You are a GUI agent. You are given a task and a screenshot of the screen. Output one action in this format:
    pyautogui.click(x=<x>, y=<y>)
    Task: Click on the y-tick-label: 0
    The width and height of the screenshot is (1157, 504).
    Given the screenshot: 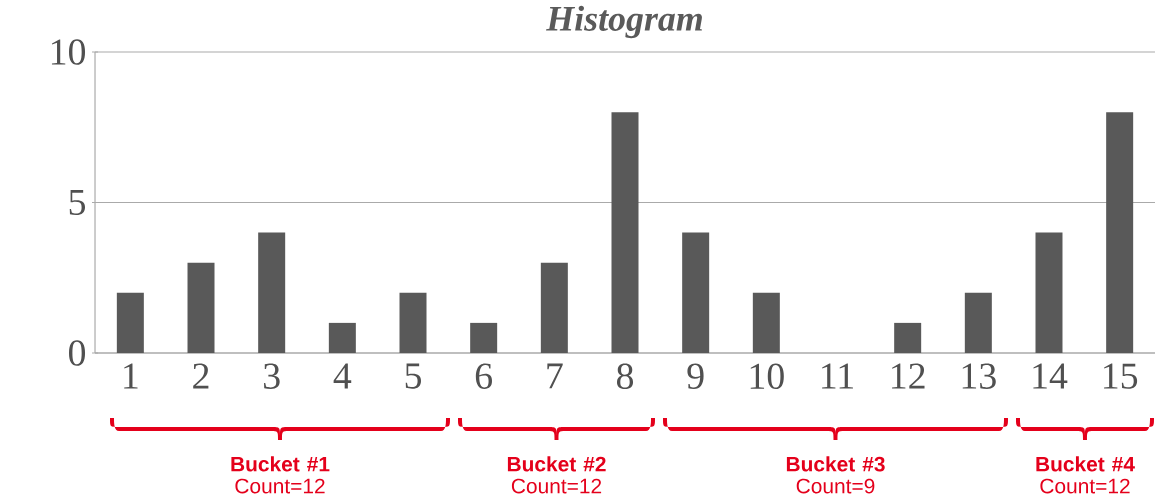 What is the action you would take?
    pyautogui.click(x=77, y=353)
    